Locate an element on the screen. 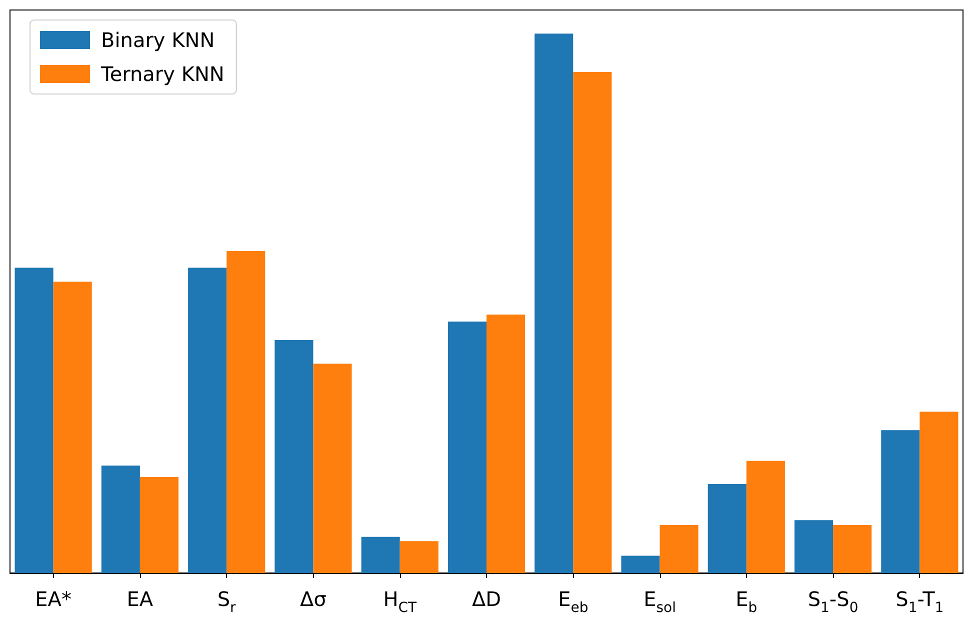 Image resolution: width=966 pixels, height=617 pixels. x-tick-label: Δσ is located at coordinates (313, 599).